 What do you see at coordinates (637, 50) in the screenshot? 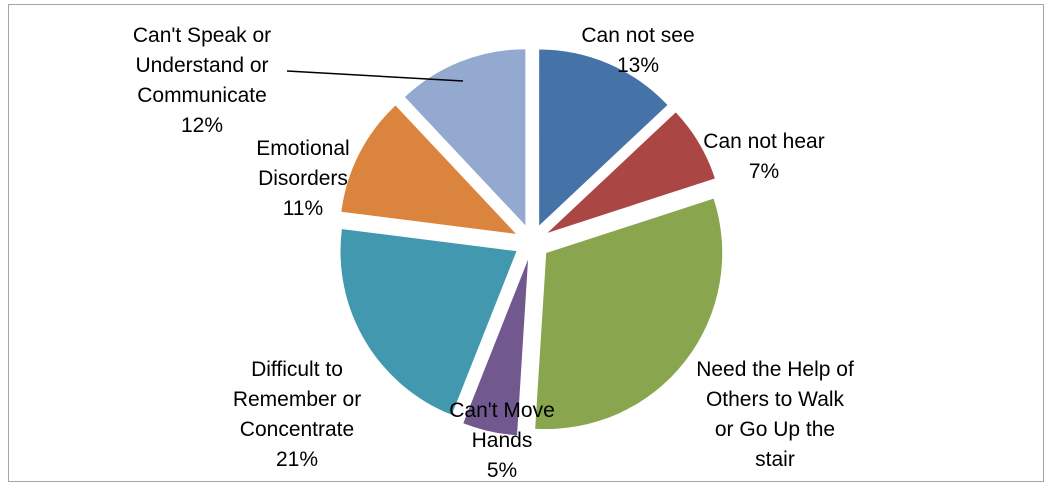
I see `data-label-1: Can not see 13%` at bounding box center [637, 50].